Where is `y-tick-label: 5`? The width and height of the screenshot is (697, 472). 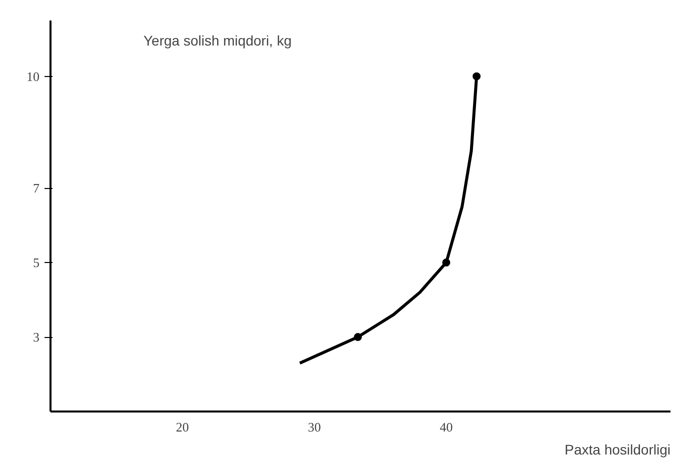 y-tick-label: 5 is located at coordinates (36, 262).